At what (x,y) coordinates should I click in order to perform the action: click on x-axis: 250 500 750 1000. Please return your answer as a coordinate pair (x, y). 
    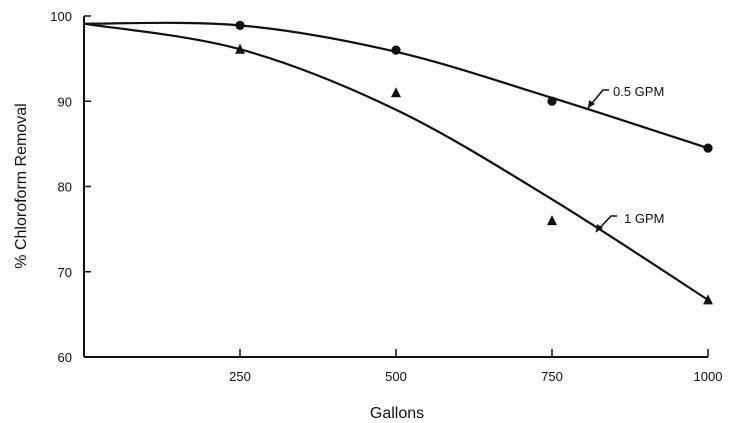
    Looking at the image, I should click on (403, 366).